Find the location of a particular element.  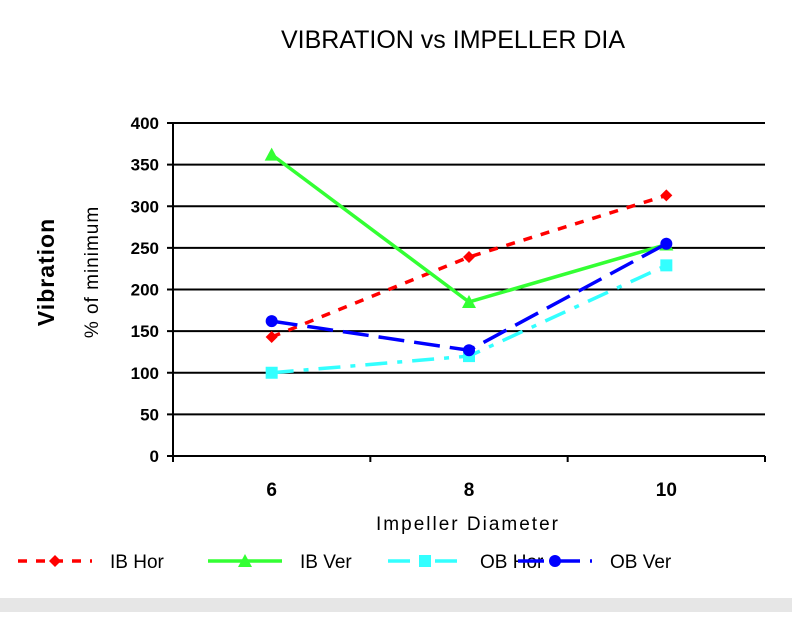

series-ib-hor is located at coordinates (469, 266).